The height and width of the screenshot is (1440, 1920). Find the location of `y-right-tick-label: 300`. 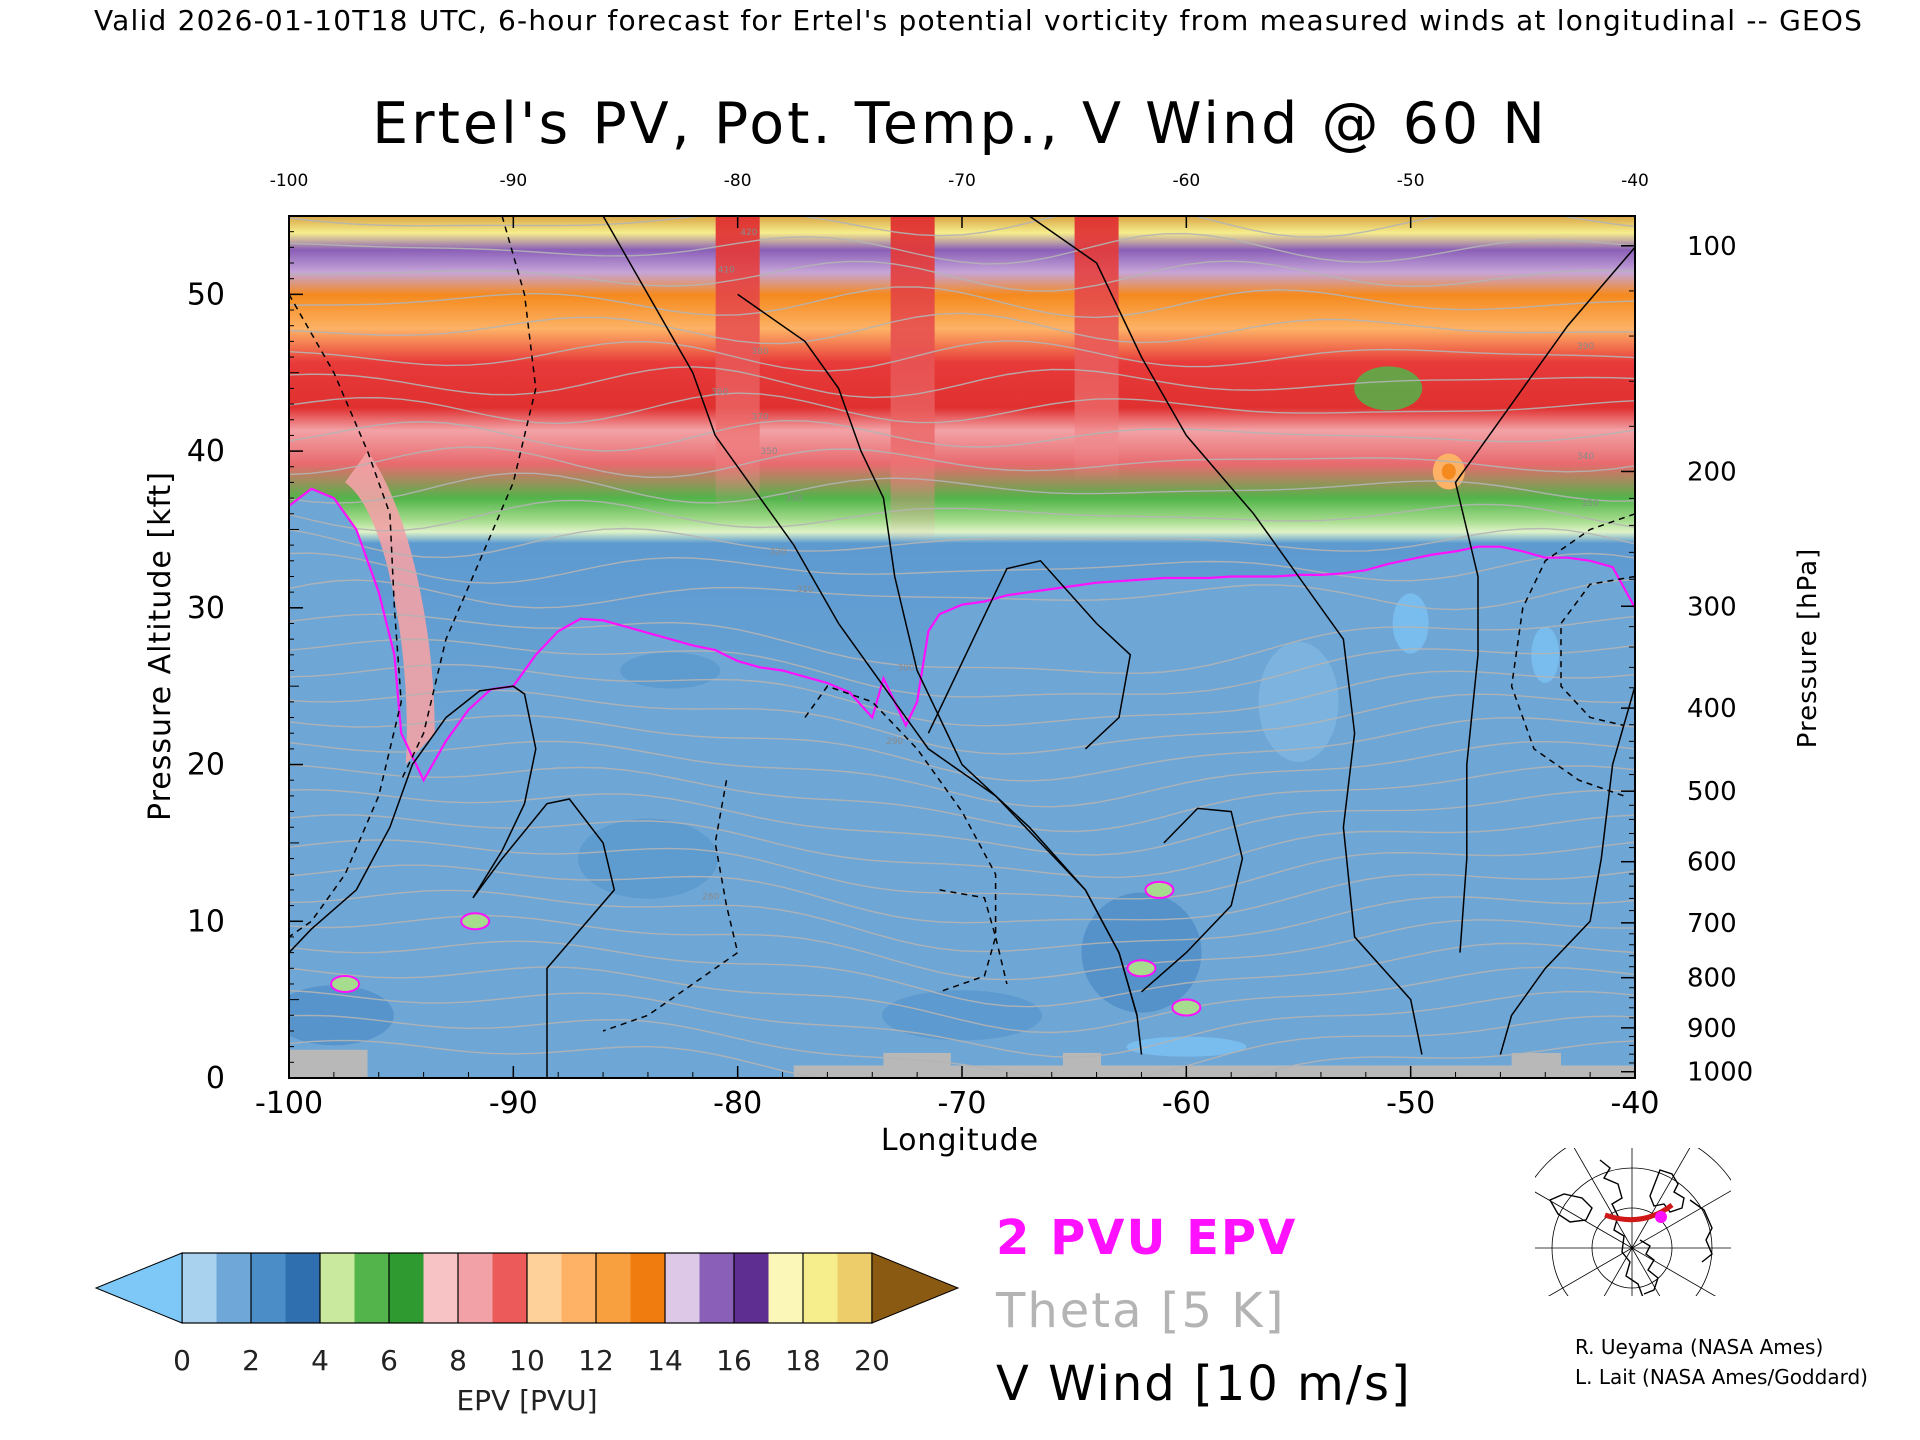

y-right-tick-label: 300 is located at coordinates (1712, 607).